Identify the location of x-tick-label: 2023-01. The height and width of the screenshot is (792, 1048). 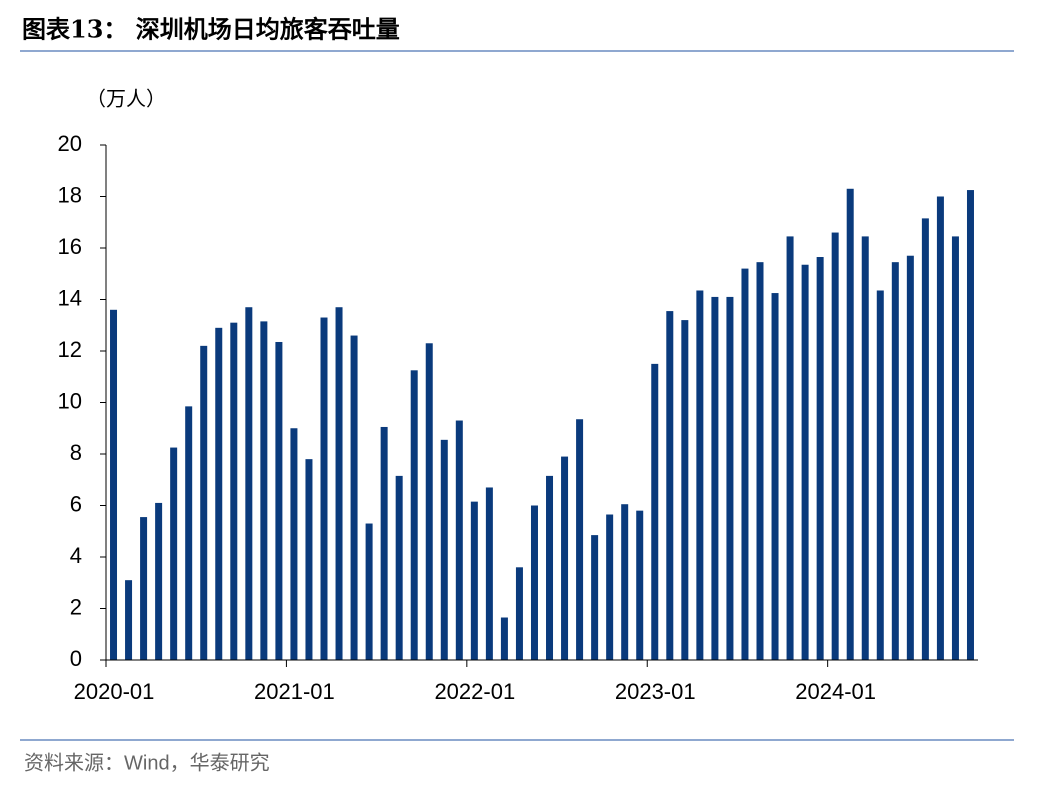
(655, 691).